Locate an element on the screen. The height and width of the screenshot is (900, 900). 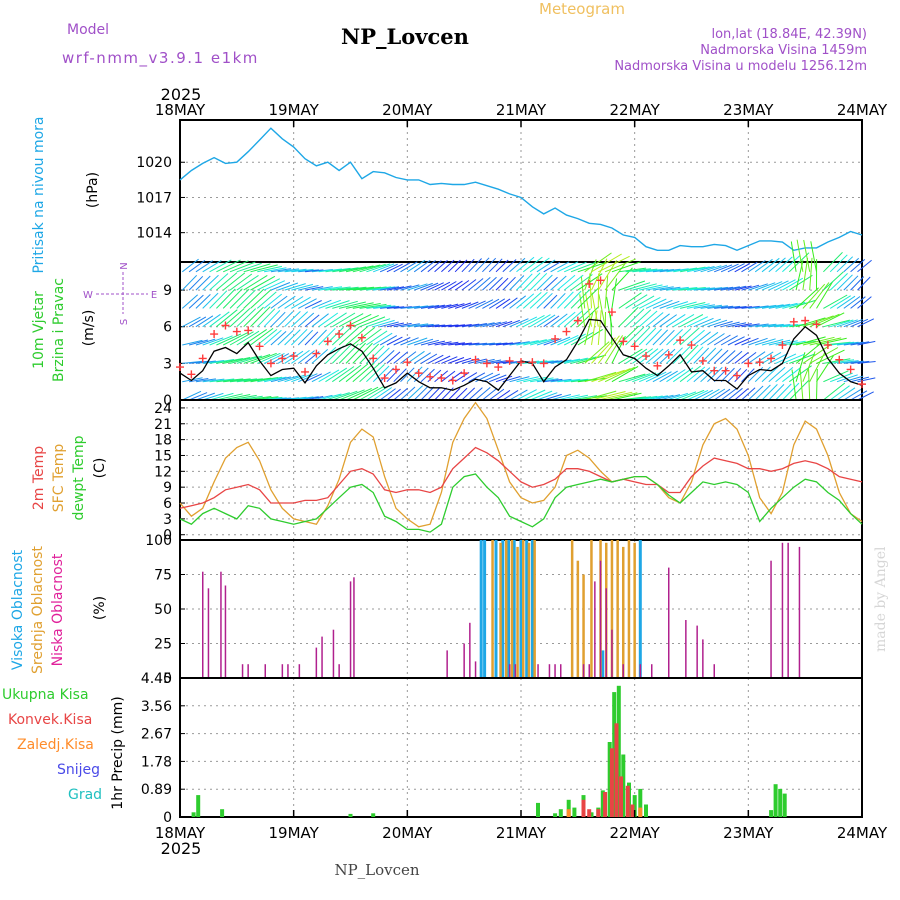
t2m-line is located at coordinates (521, 477).